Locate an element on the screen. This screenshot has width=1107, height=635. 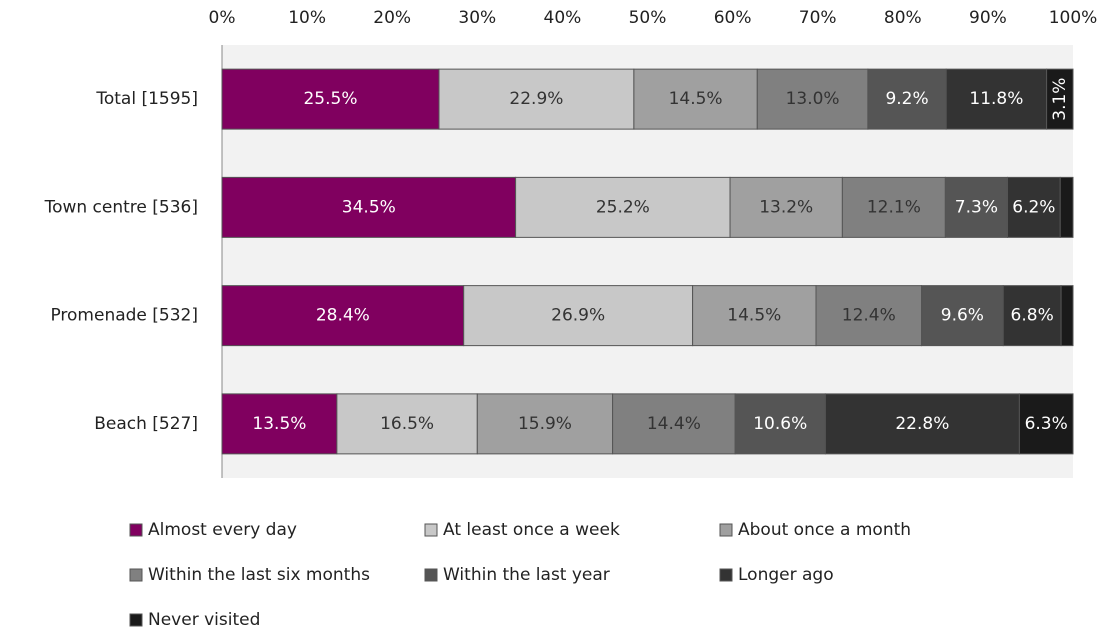
data-label: 6.8% is located at coordinates (1032, 316).